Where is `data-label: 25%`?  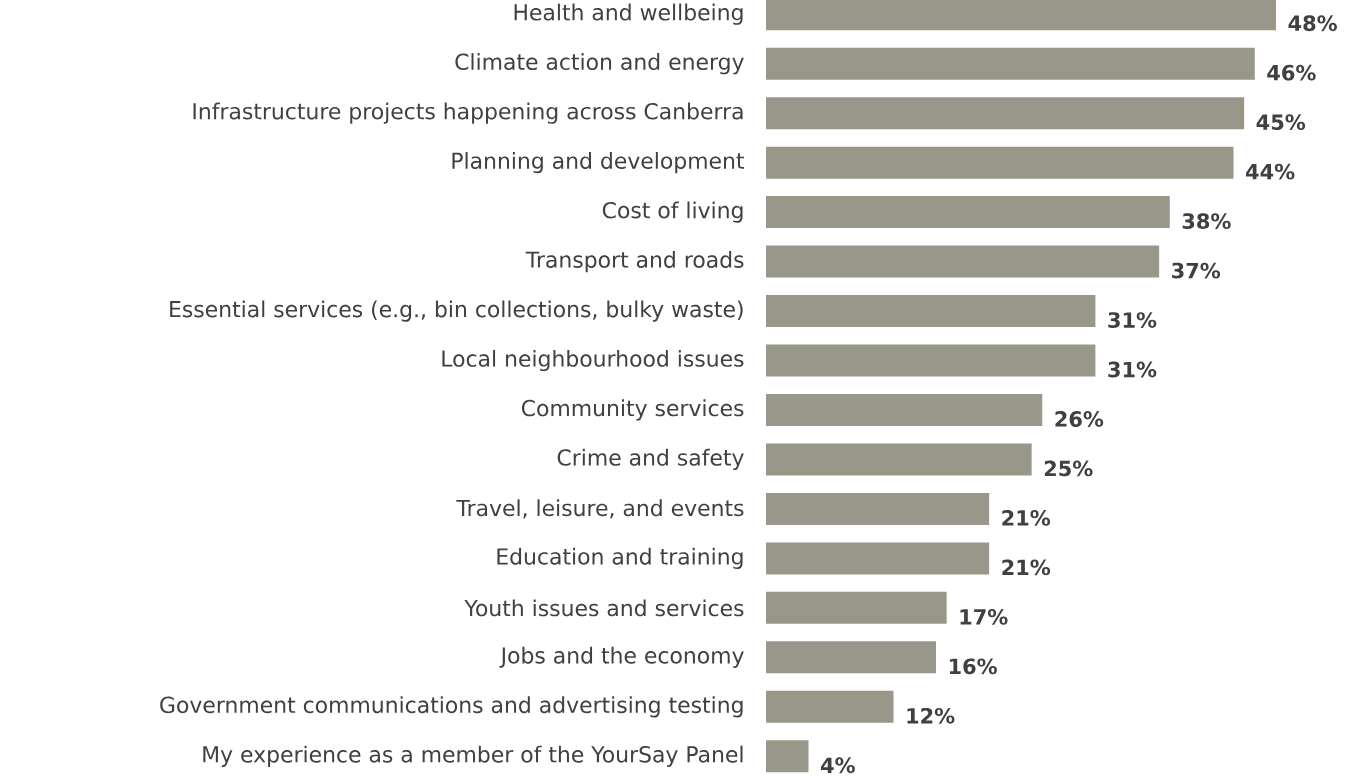 data-label: 25% is located at coordinates (1068, 468).